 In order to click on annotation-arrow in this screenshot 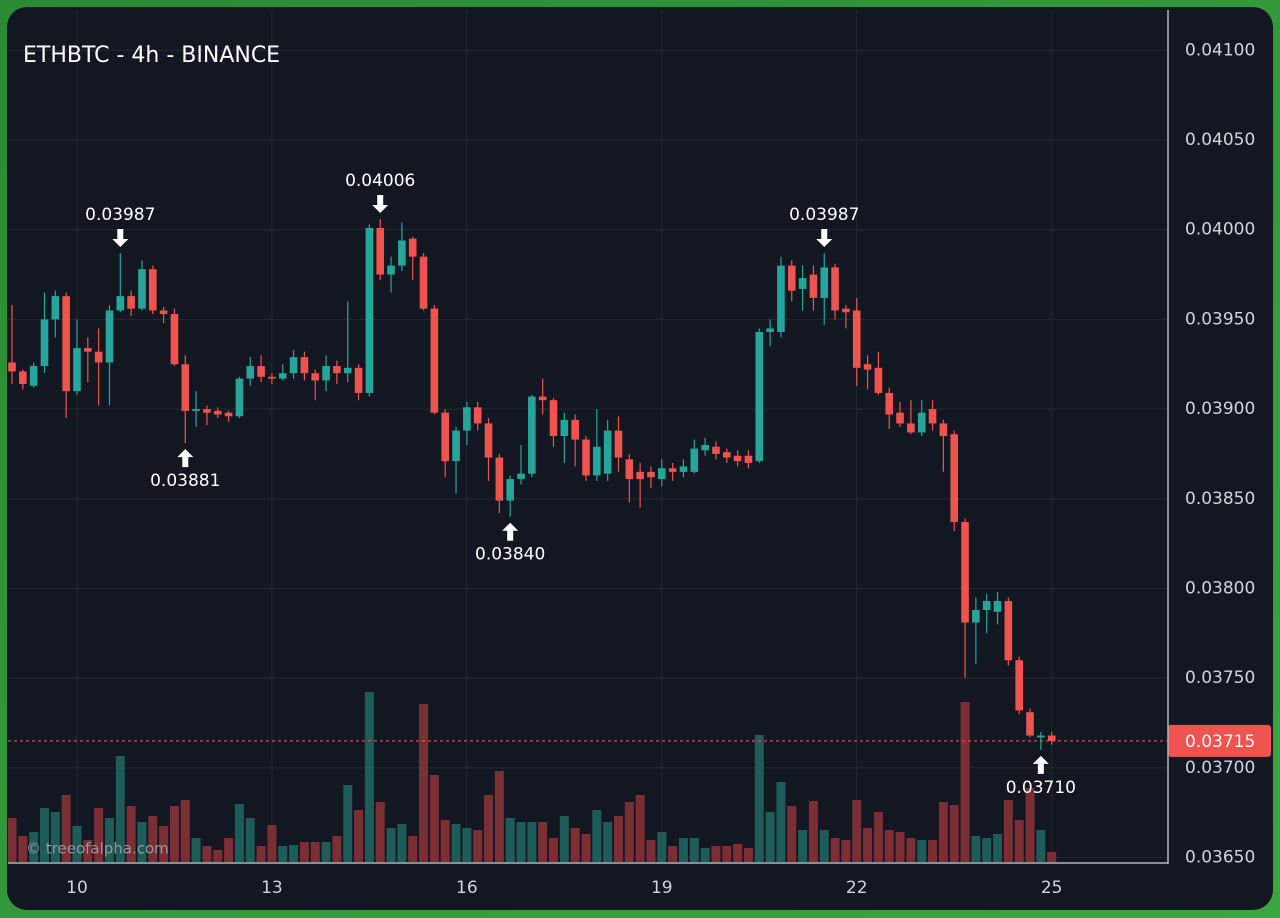, I will do `click(380, 203)`.